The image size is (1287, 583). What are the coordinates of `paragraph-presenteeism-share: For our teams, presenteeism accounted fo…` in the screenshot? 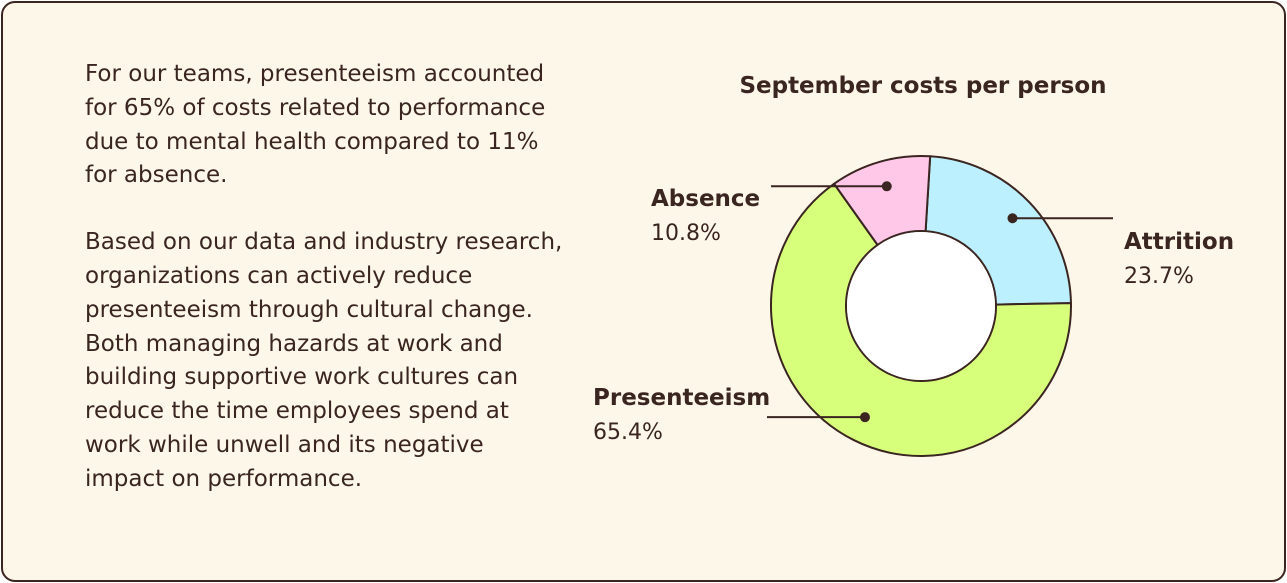 It's located at (315, 125).